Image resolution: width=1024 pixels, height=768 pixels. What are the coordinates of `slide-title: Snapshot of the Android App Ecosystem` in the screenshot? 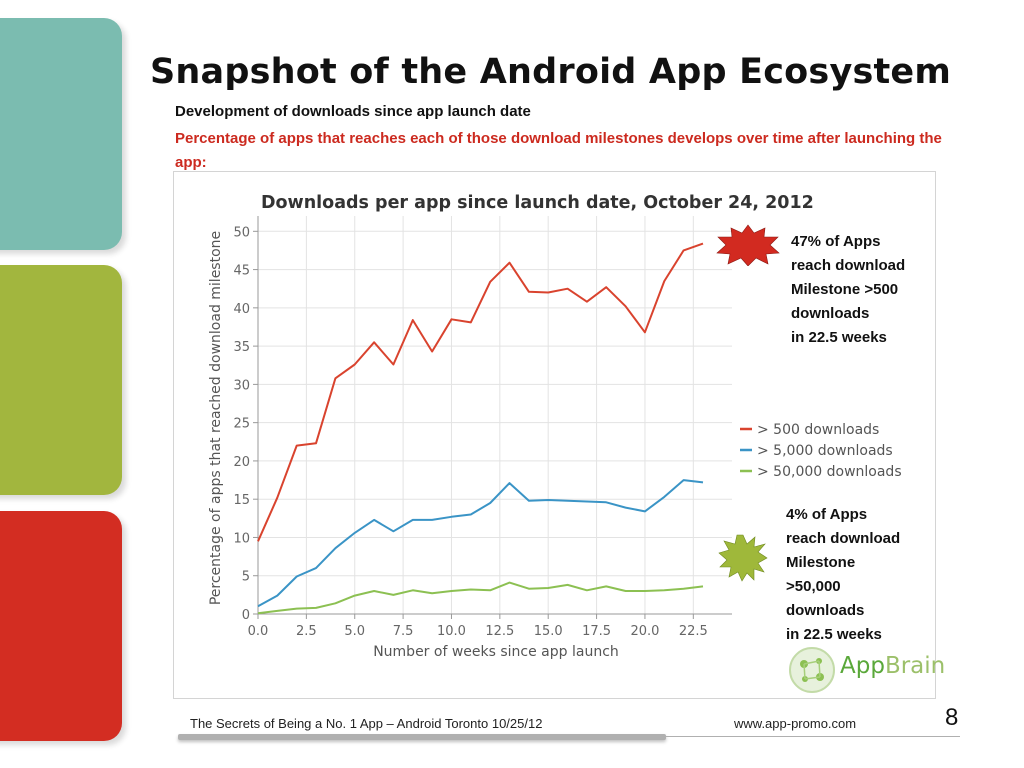 It's located at (551, 72).